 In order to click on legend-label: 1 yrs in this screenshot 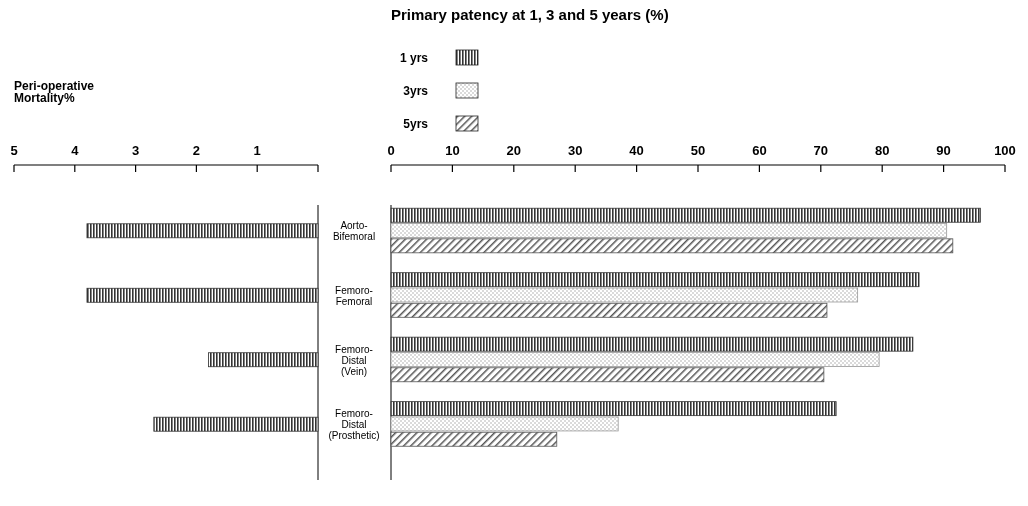, I will do `click(414, 58)`.